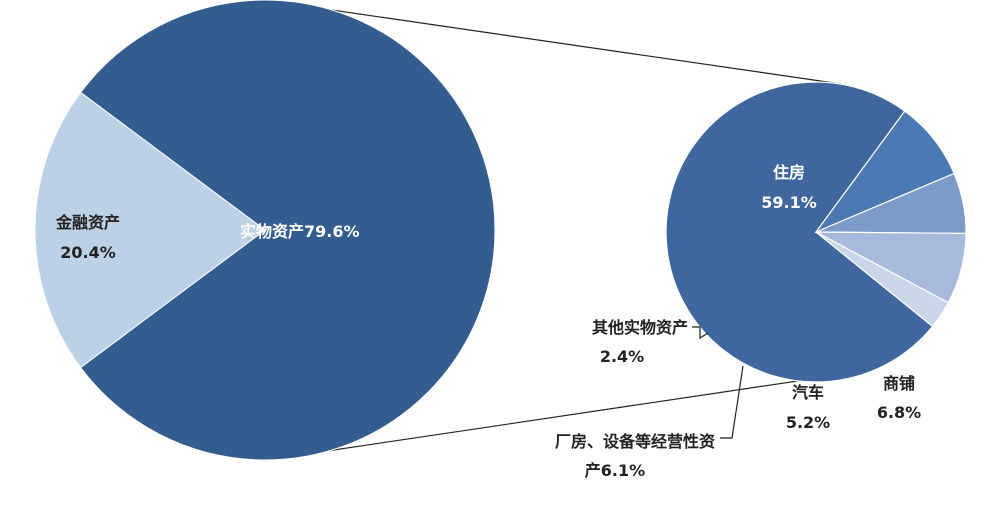 This screenshot has height=510, width=999. What do you see at coordinates (899, 383) in the screenshot?
I see `label-shops-name: 商铺` at bounding box center [899, 383].